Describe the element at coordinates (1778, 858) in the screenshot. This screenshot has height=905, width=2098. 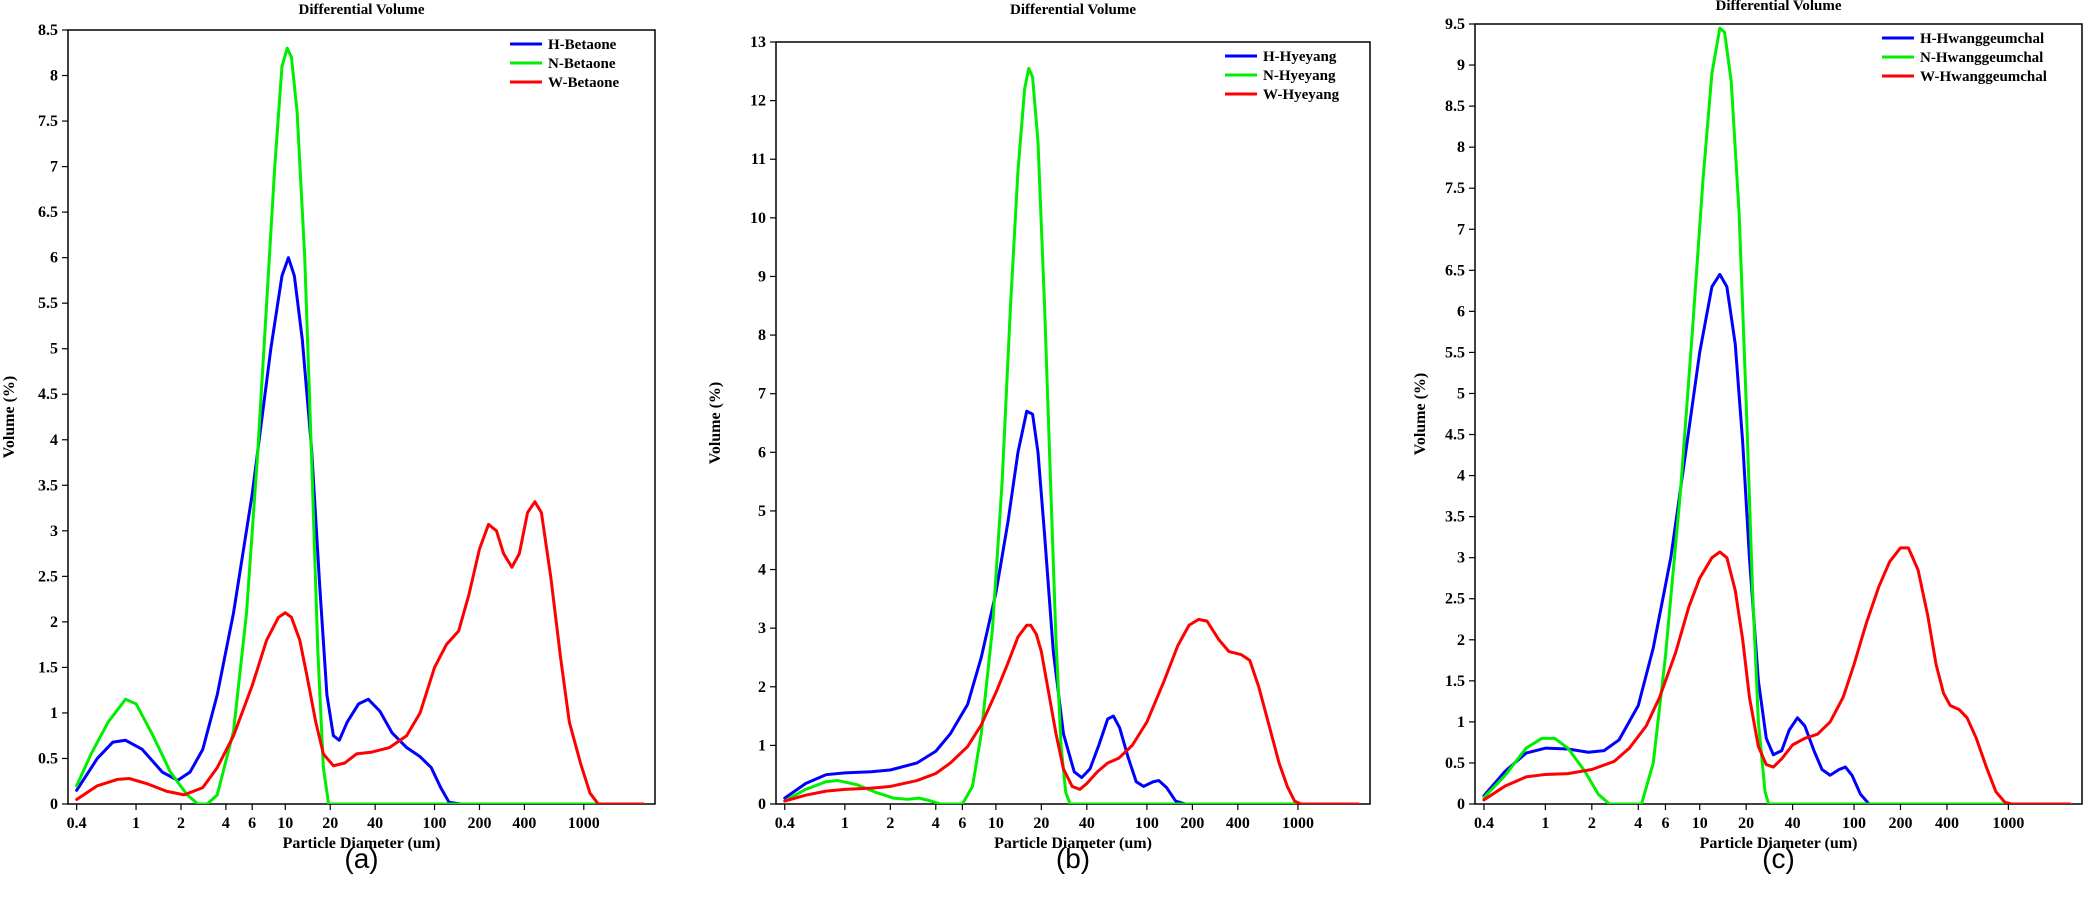
I see `panel-label: (c)` at that location.